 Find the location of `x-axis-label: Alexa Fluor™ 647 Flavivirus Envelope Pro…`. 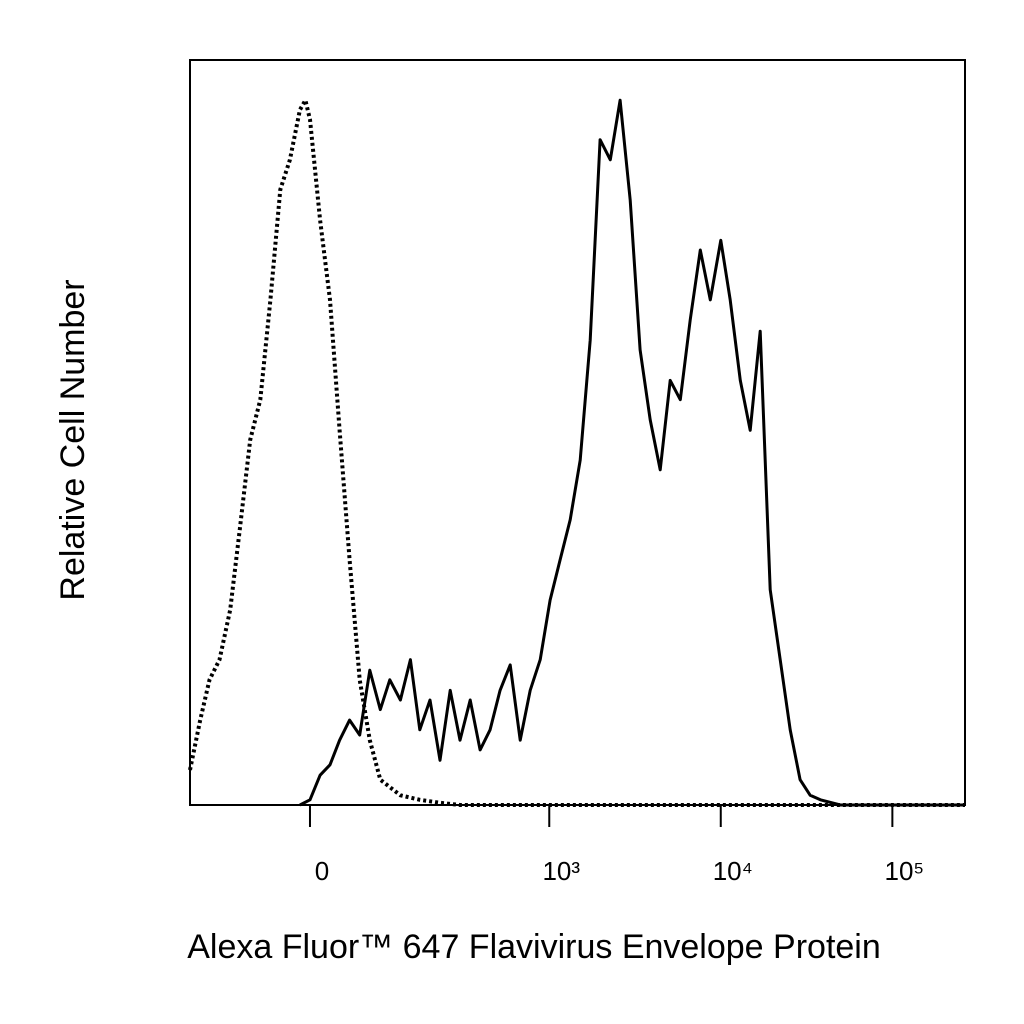

x-axis-label: Alexa Fluor™ 647 Flavivirus Envelope Pro… is located at coordinates (534, 947).